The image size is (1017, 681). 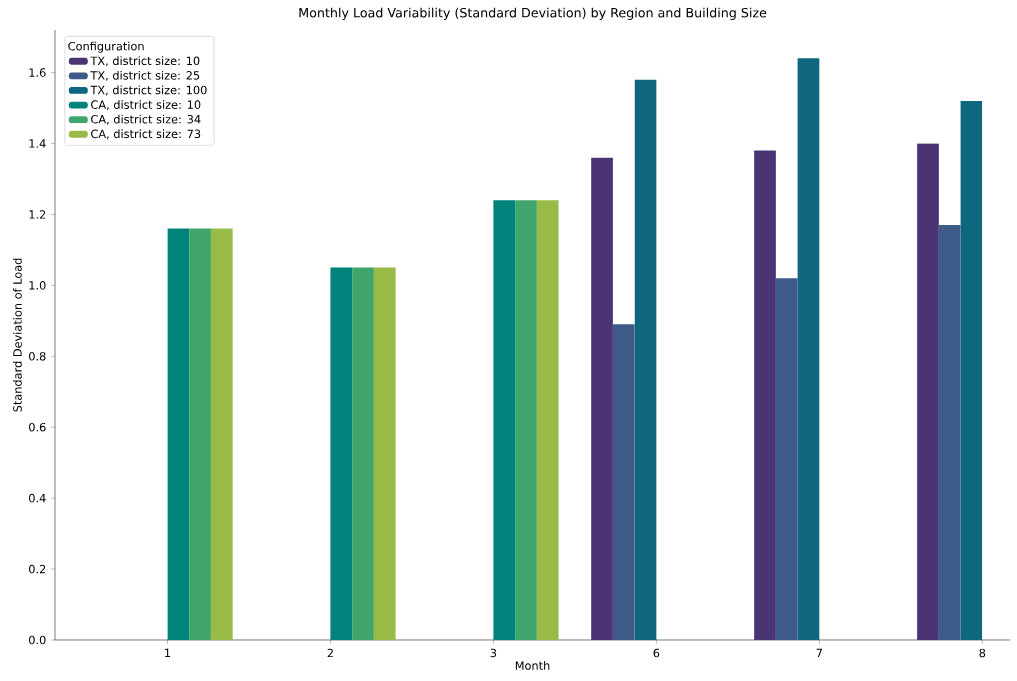 What do you see at coordinates (330, 653) in the screenshot?
I see `x-tick-label: 2` at bounding box center [330, 653].